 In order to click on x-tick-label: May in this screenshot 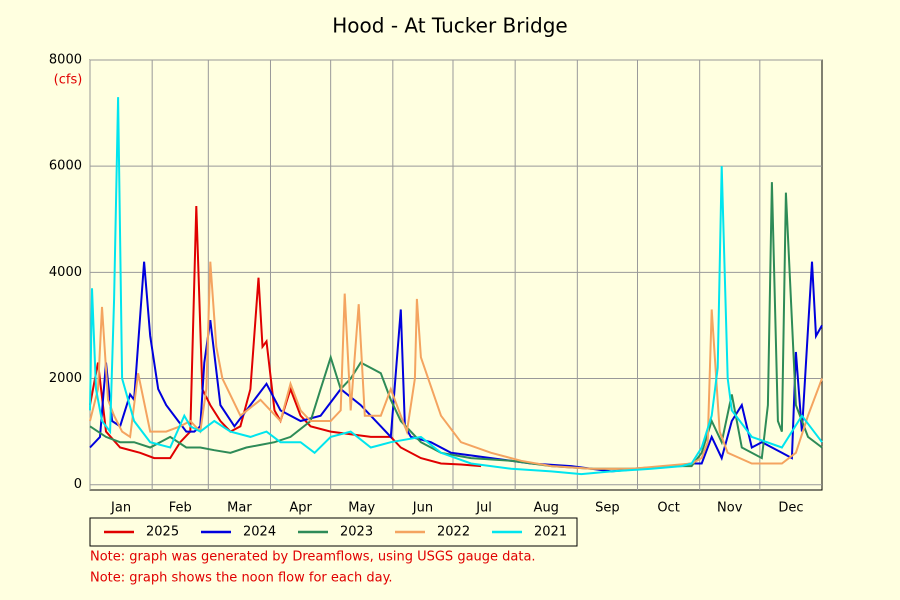, I will do `click(361, 508)`.